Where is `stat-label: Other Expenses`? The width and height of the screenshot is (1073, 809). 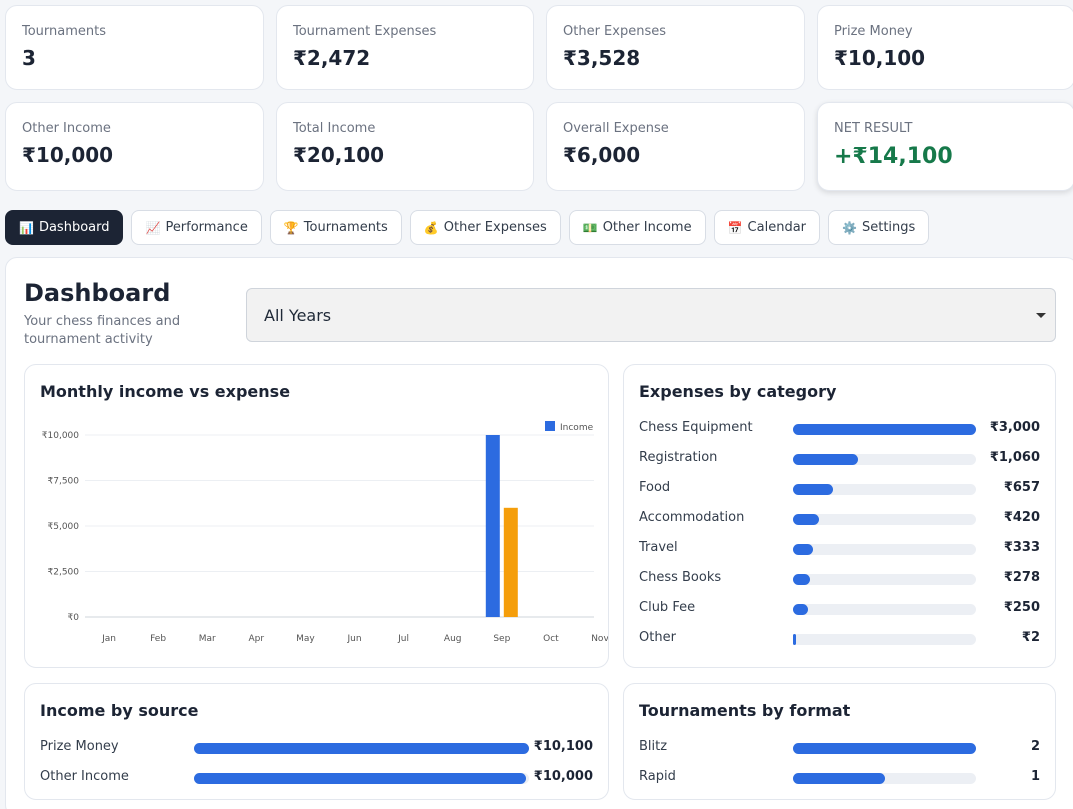
stat-label: Other Expenses is located at coordinates (614, 31).